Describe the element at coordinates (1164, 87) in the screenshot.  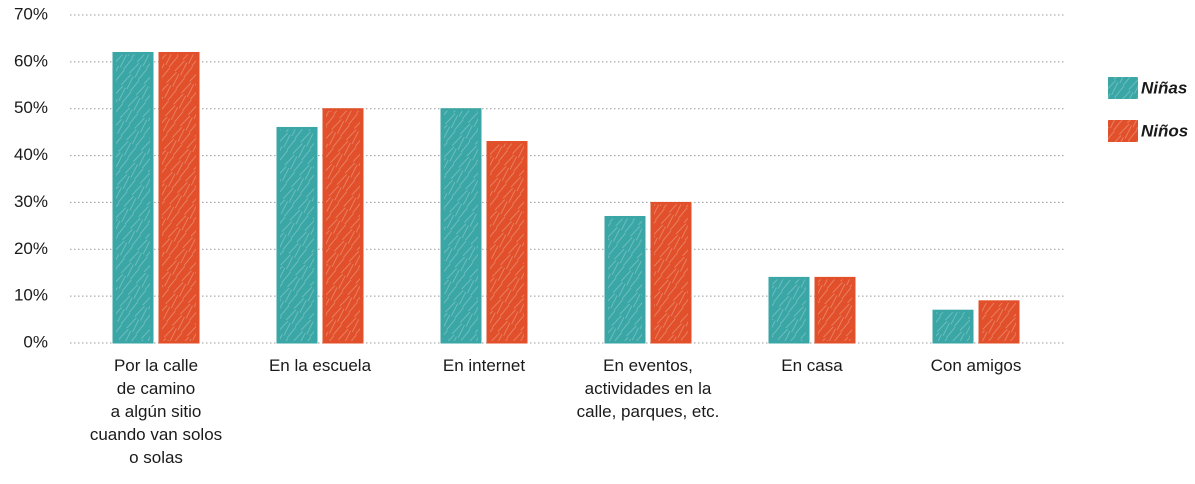
I see `legend-label: Niñas` at that location.